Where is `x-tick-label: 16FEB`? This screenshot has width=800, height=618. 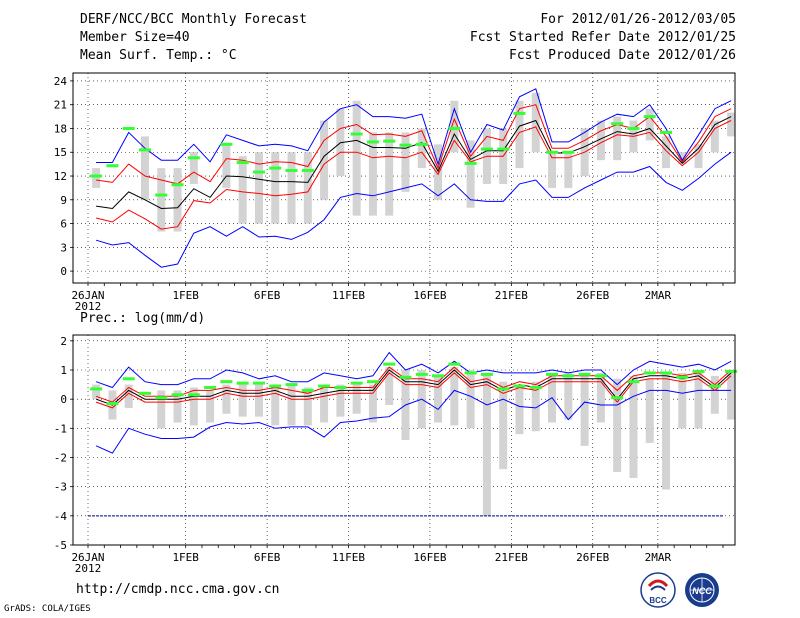
x-tick-label: 16FEB is located at coordinates (429, 557).